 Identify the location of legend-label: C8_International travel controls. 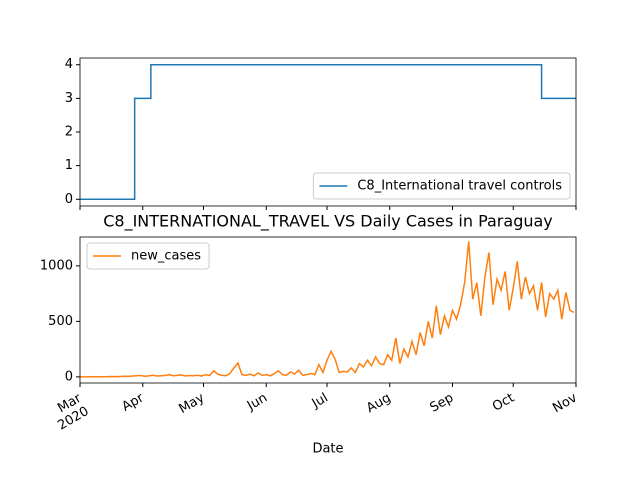
(459, 186).